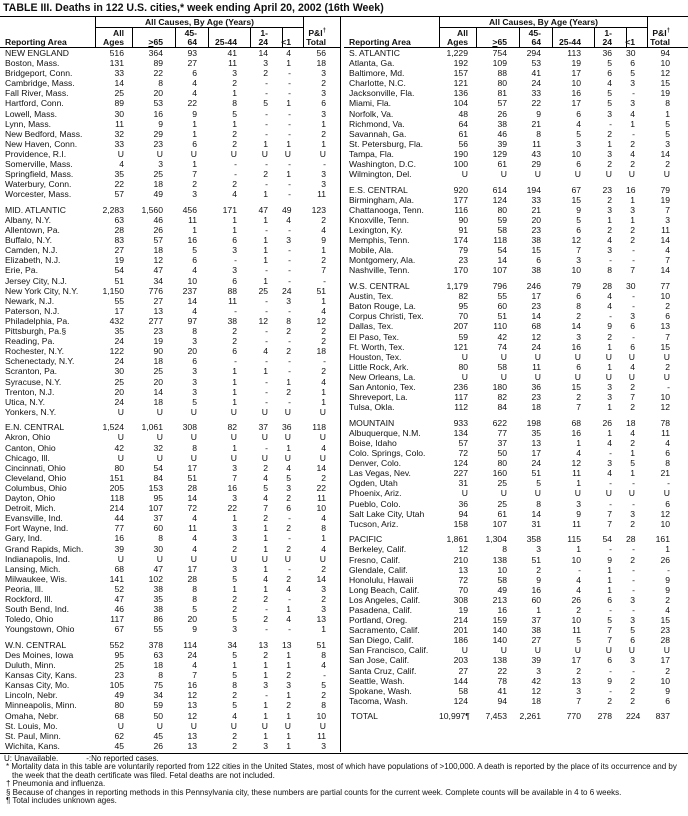 The width and height of the screenshot is (688, 816). Describe the element at coordinates (516, 144) in the screenshot. I see `city-row: St. Petersburg, Fla. 56 39 11 3 1 2 3` at that location.